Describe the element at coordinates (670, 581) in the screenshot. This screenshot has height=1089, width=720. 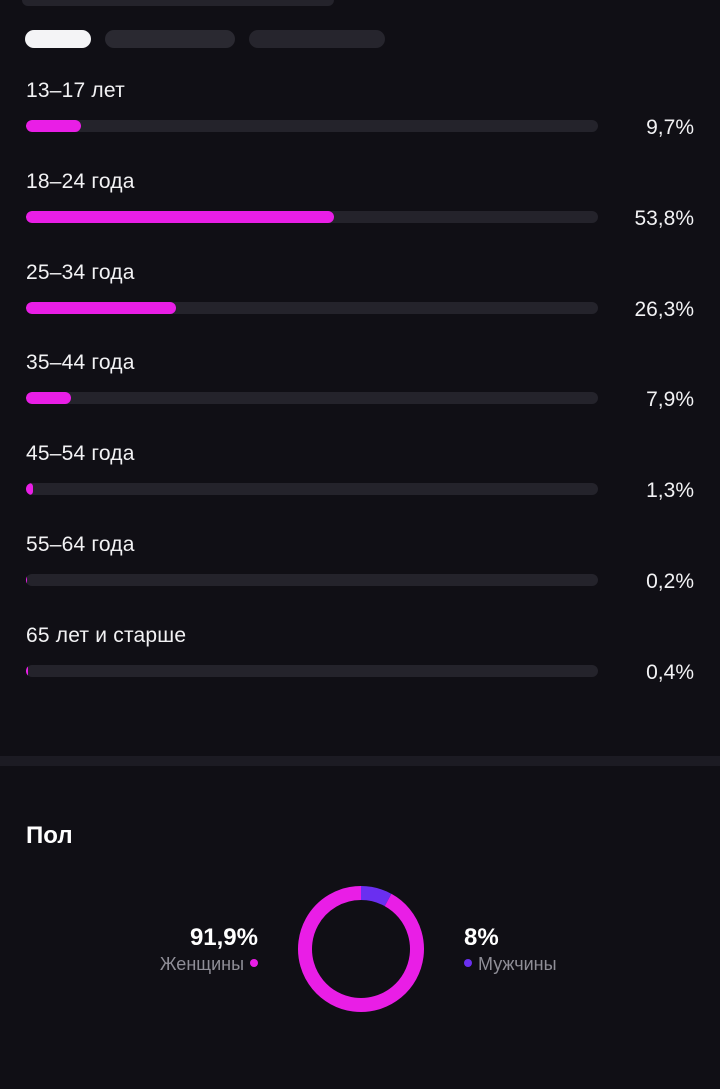
I see `age-value: 0,2%` at that location.